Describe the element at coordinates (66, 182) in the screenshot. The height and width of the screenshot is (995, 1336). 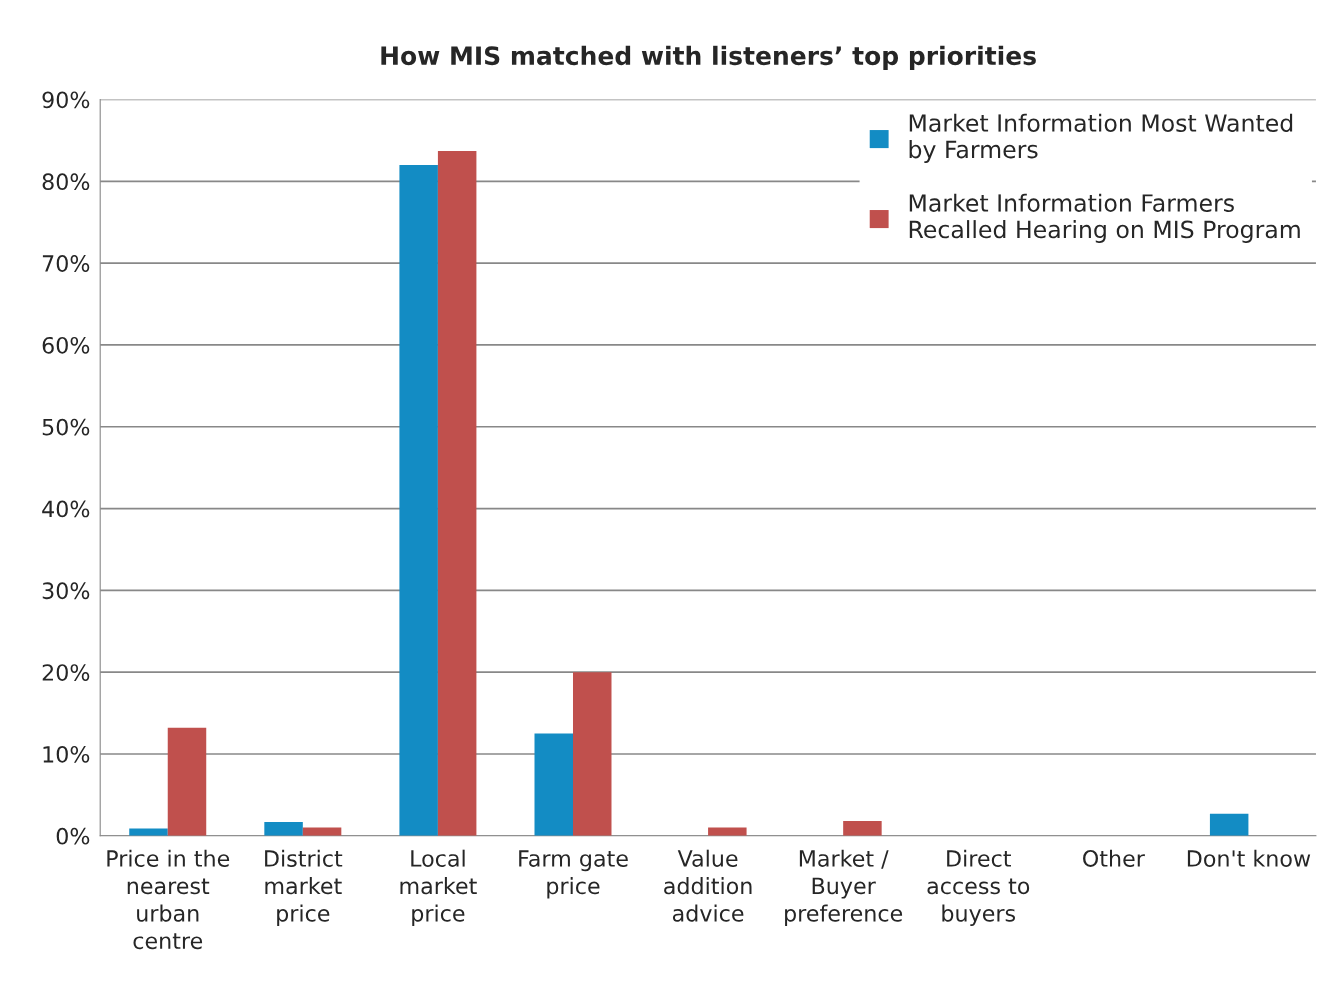
I see `y-tick-label: 80%` at that location.